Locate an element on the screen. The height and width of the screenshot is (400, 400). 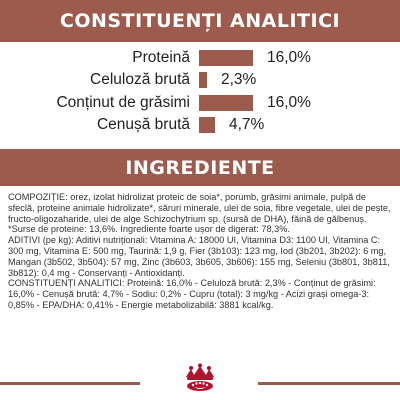
bar-row-crude-ash: Cenușă brută 4,7% is located at coordinates (200, 125).